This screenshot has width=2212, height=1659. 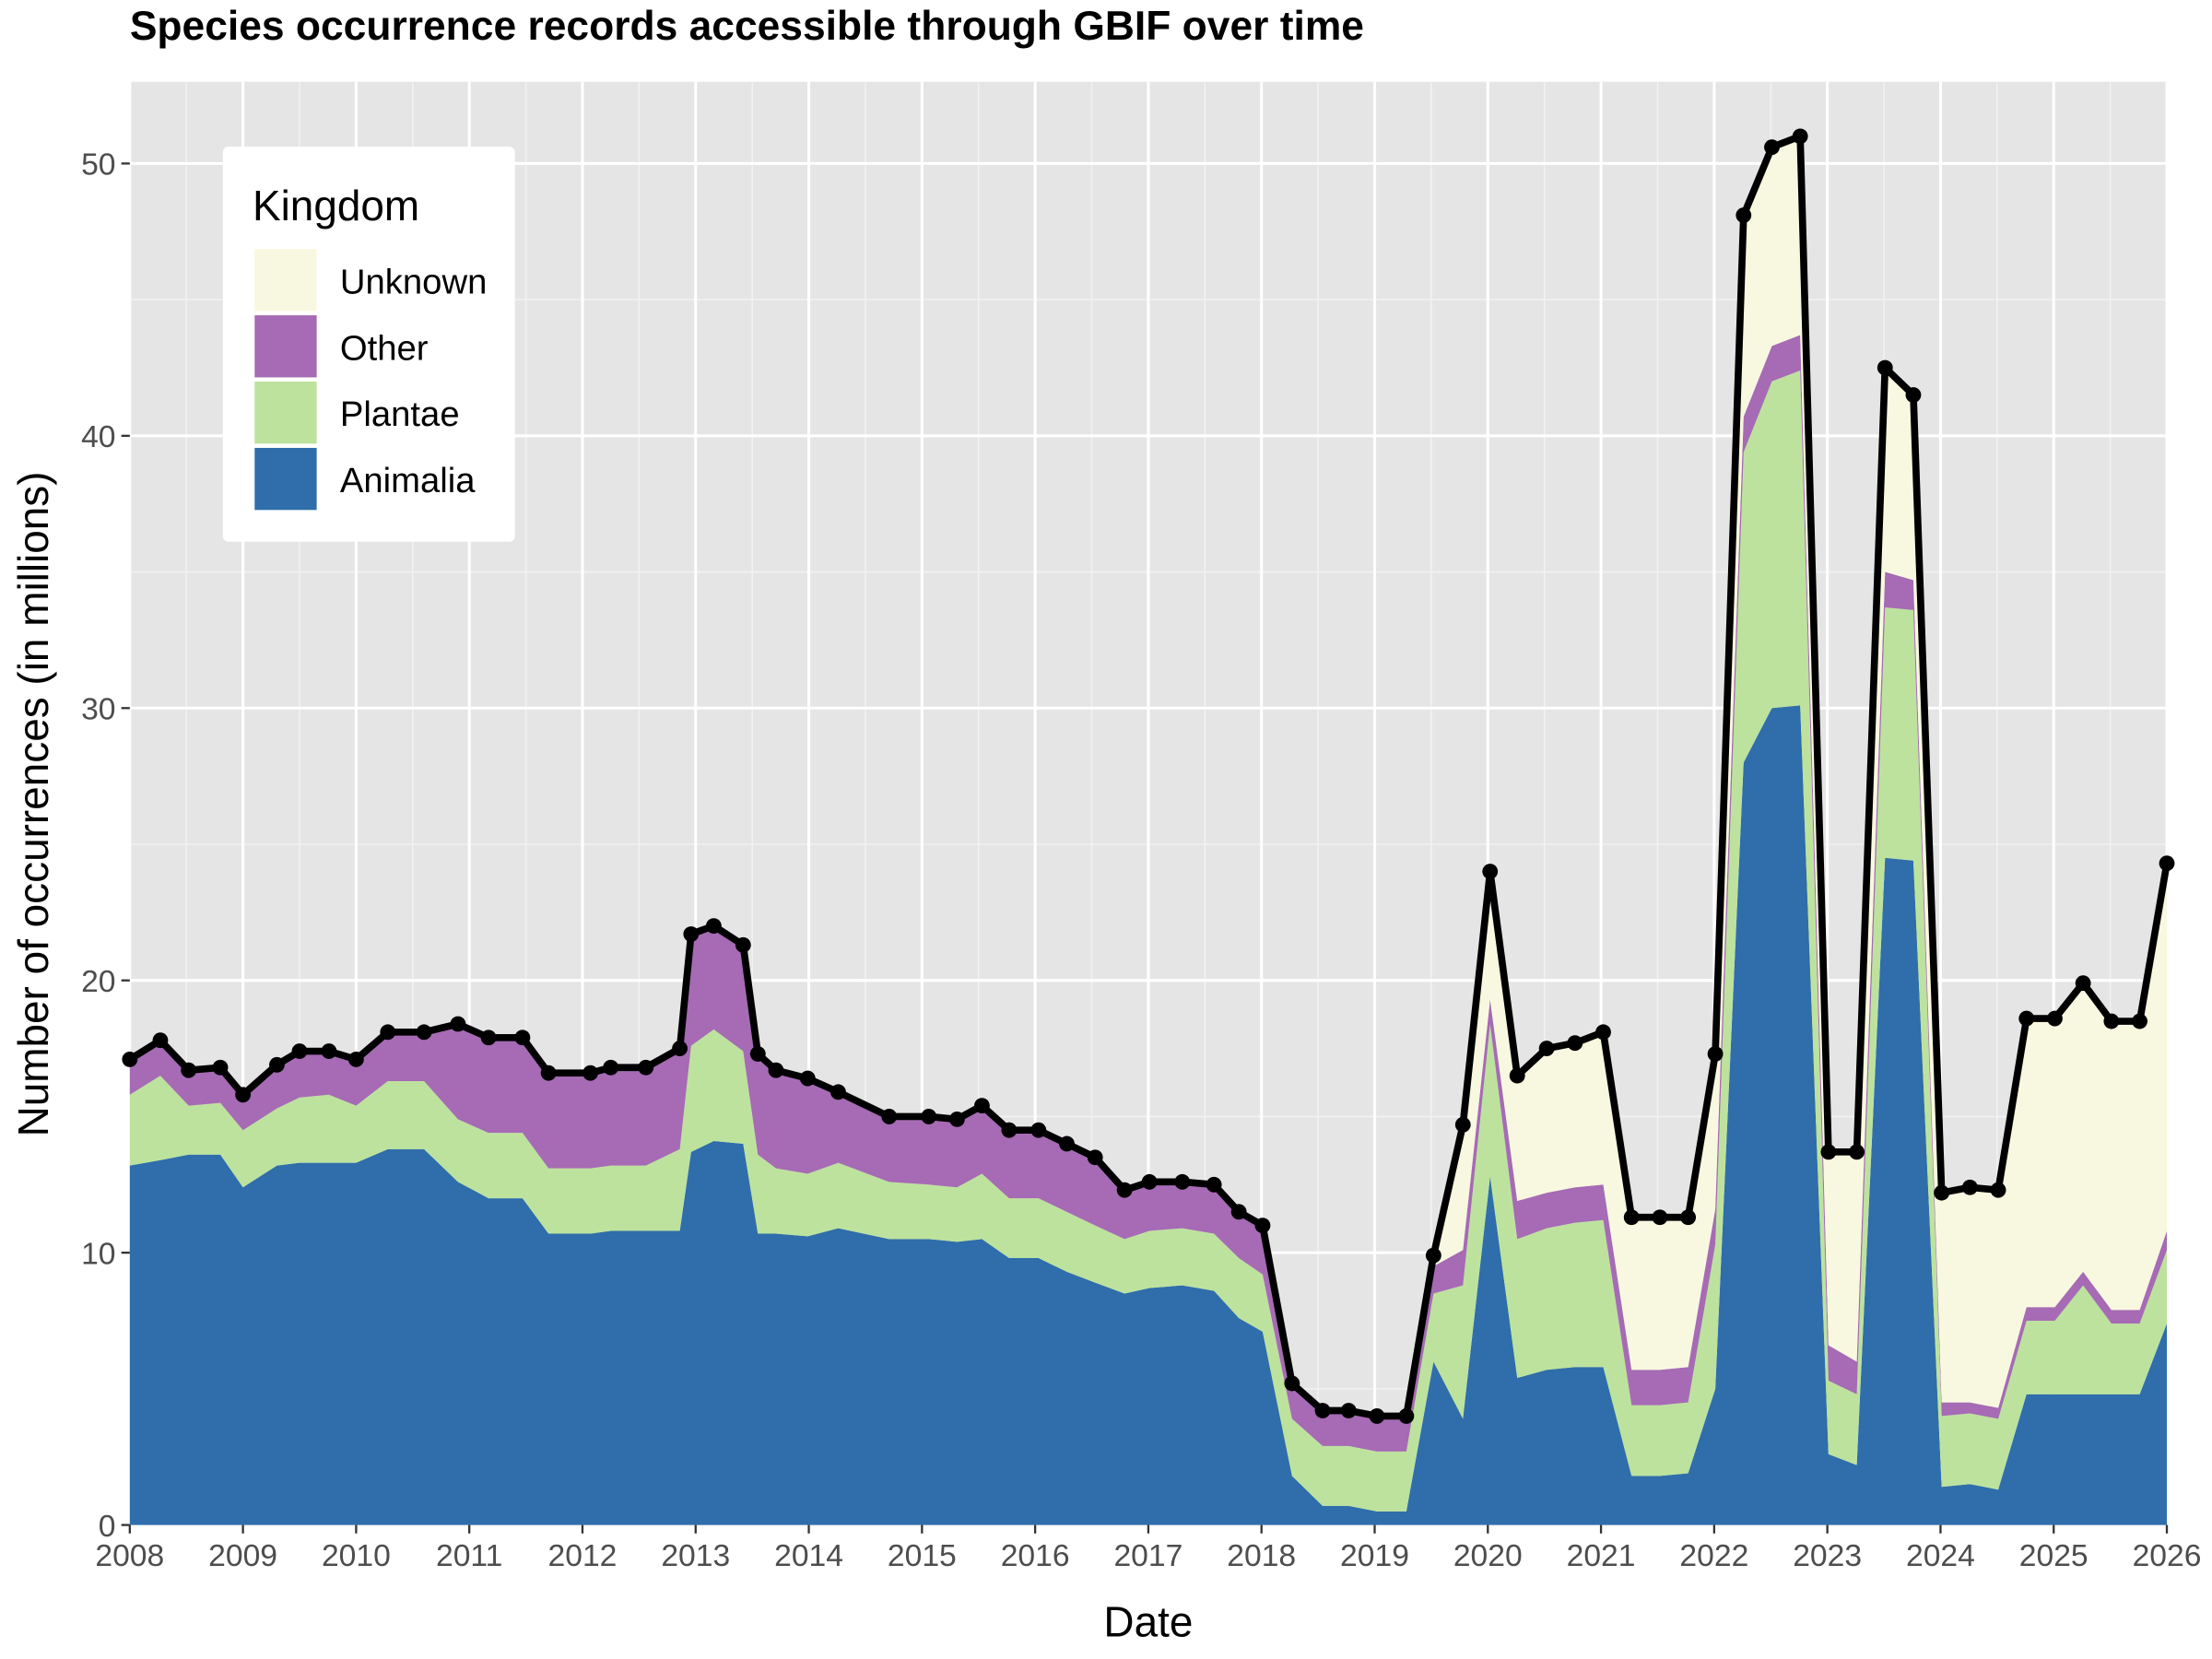 What do you see at coordinates (384, 348) in the screenshot?
I see `legend-label: Other` at bounding box center [384, 348].